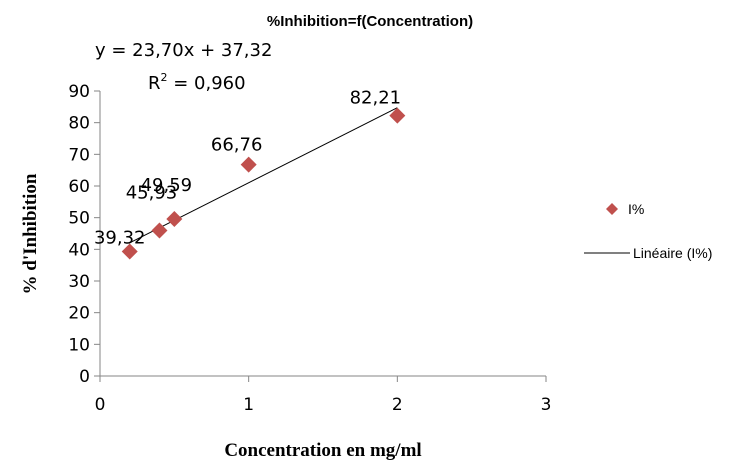 This screenshot has height=468, width=752. I want to click on x-tick-label: 0, so click(100, 405).